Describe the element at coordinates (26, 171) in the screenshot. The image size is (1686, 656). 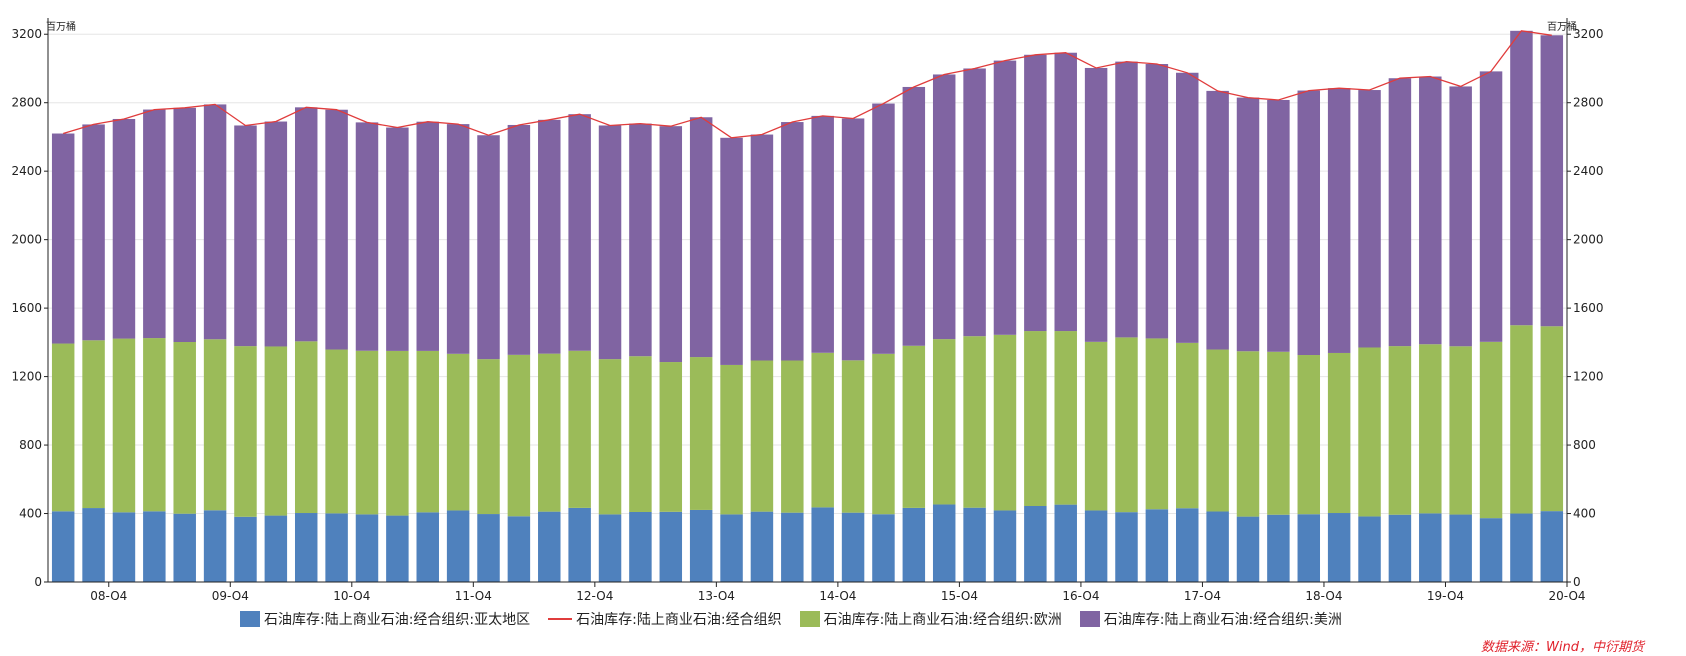
I see `y-tick-label-left: 2400` at that location.